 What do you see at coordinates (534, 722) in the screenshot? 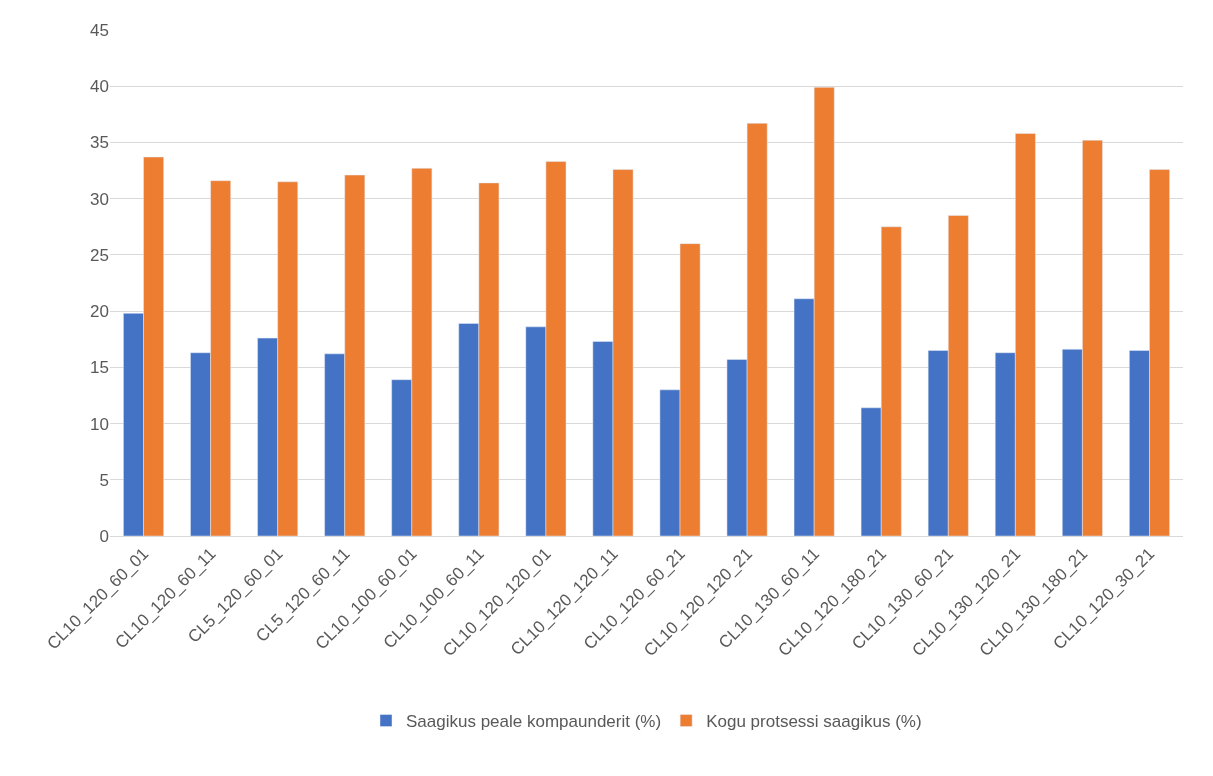
I see `legend-label: Saagikus peale kompaunderit (%)` at bounding box center [534, 722].